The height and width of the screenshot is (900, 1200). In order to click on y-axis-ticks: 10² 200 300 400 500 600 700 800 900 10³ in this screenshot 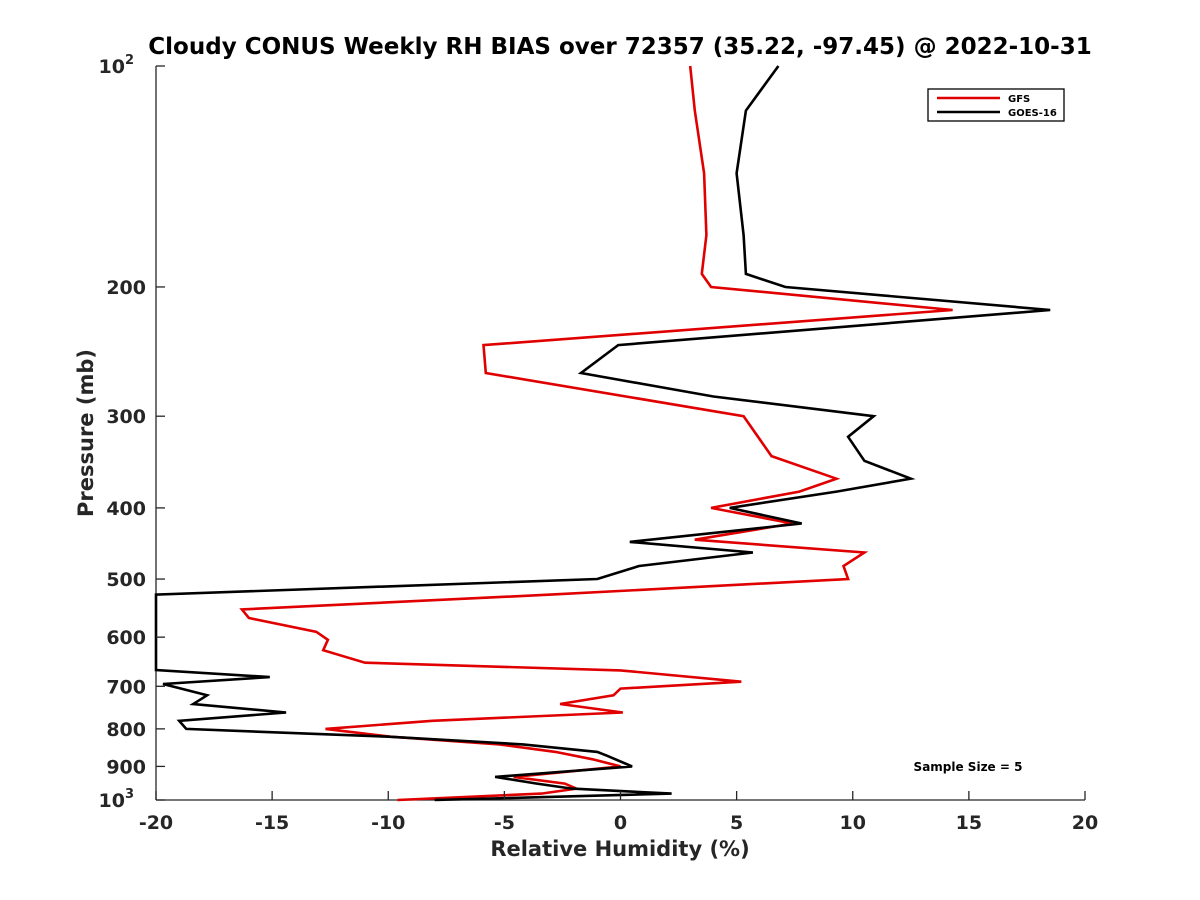, I will do `click(132, 432)`.